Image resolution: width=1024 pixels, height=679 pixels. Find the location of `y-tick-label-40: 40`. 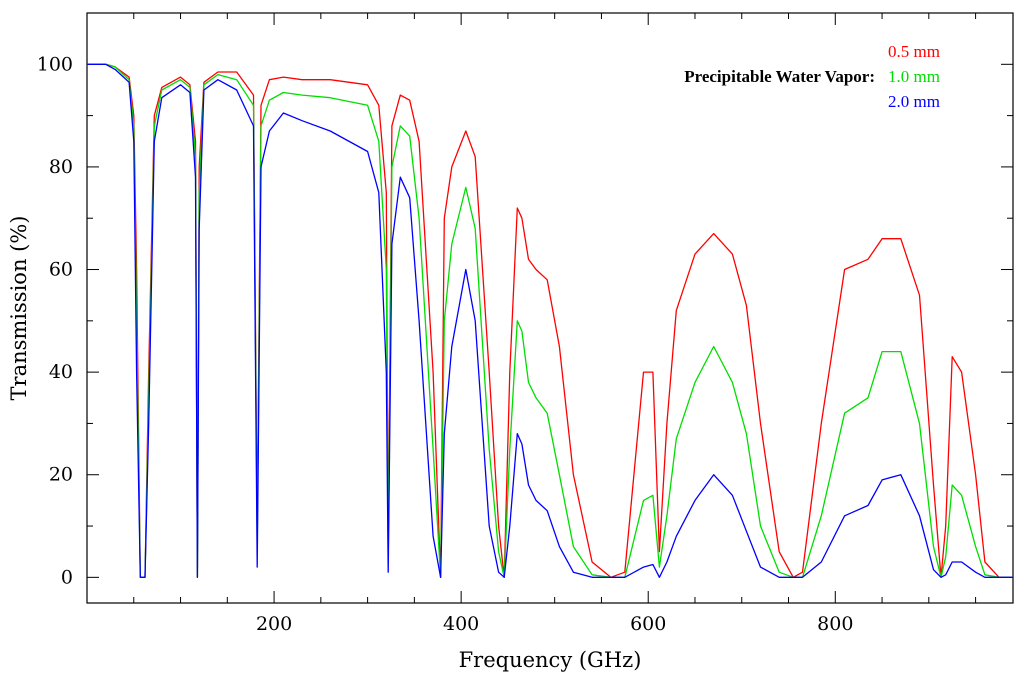

y-tick-label-40: 40 is located at coordinates (61, 372).